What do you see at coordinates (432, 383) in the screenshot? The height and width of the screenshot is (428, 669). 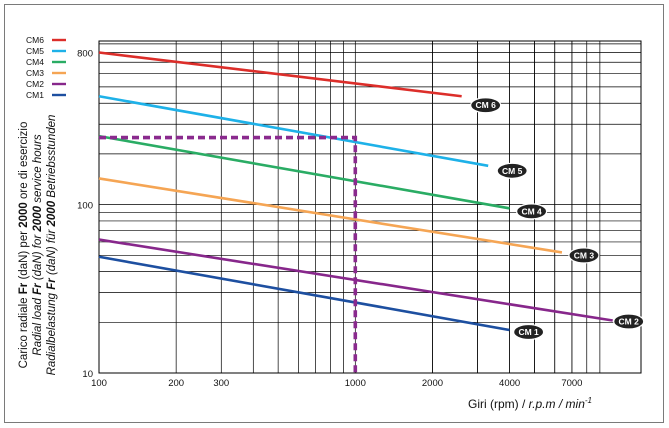 I see `x-tick-label-2000: 2000` at bounding box center [432, 383].